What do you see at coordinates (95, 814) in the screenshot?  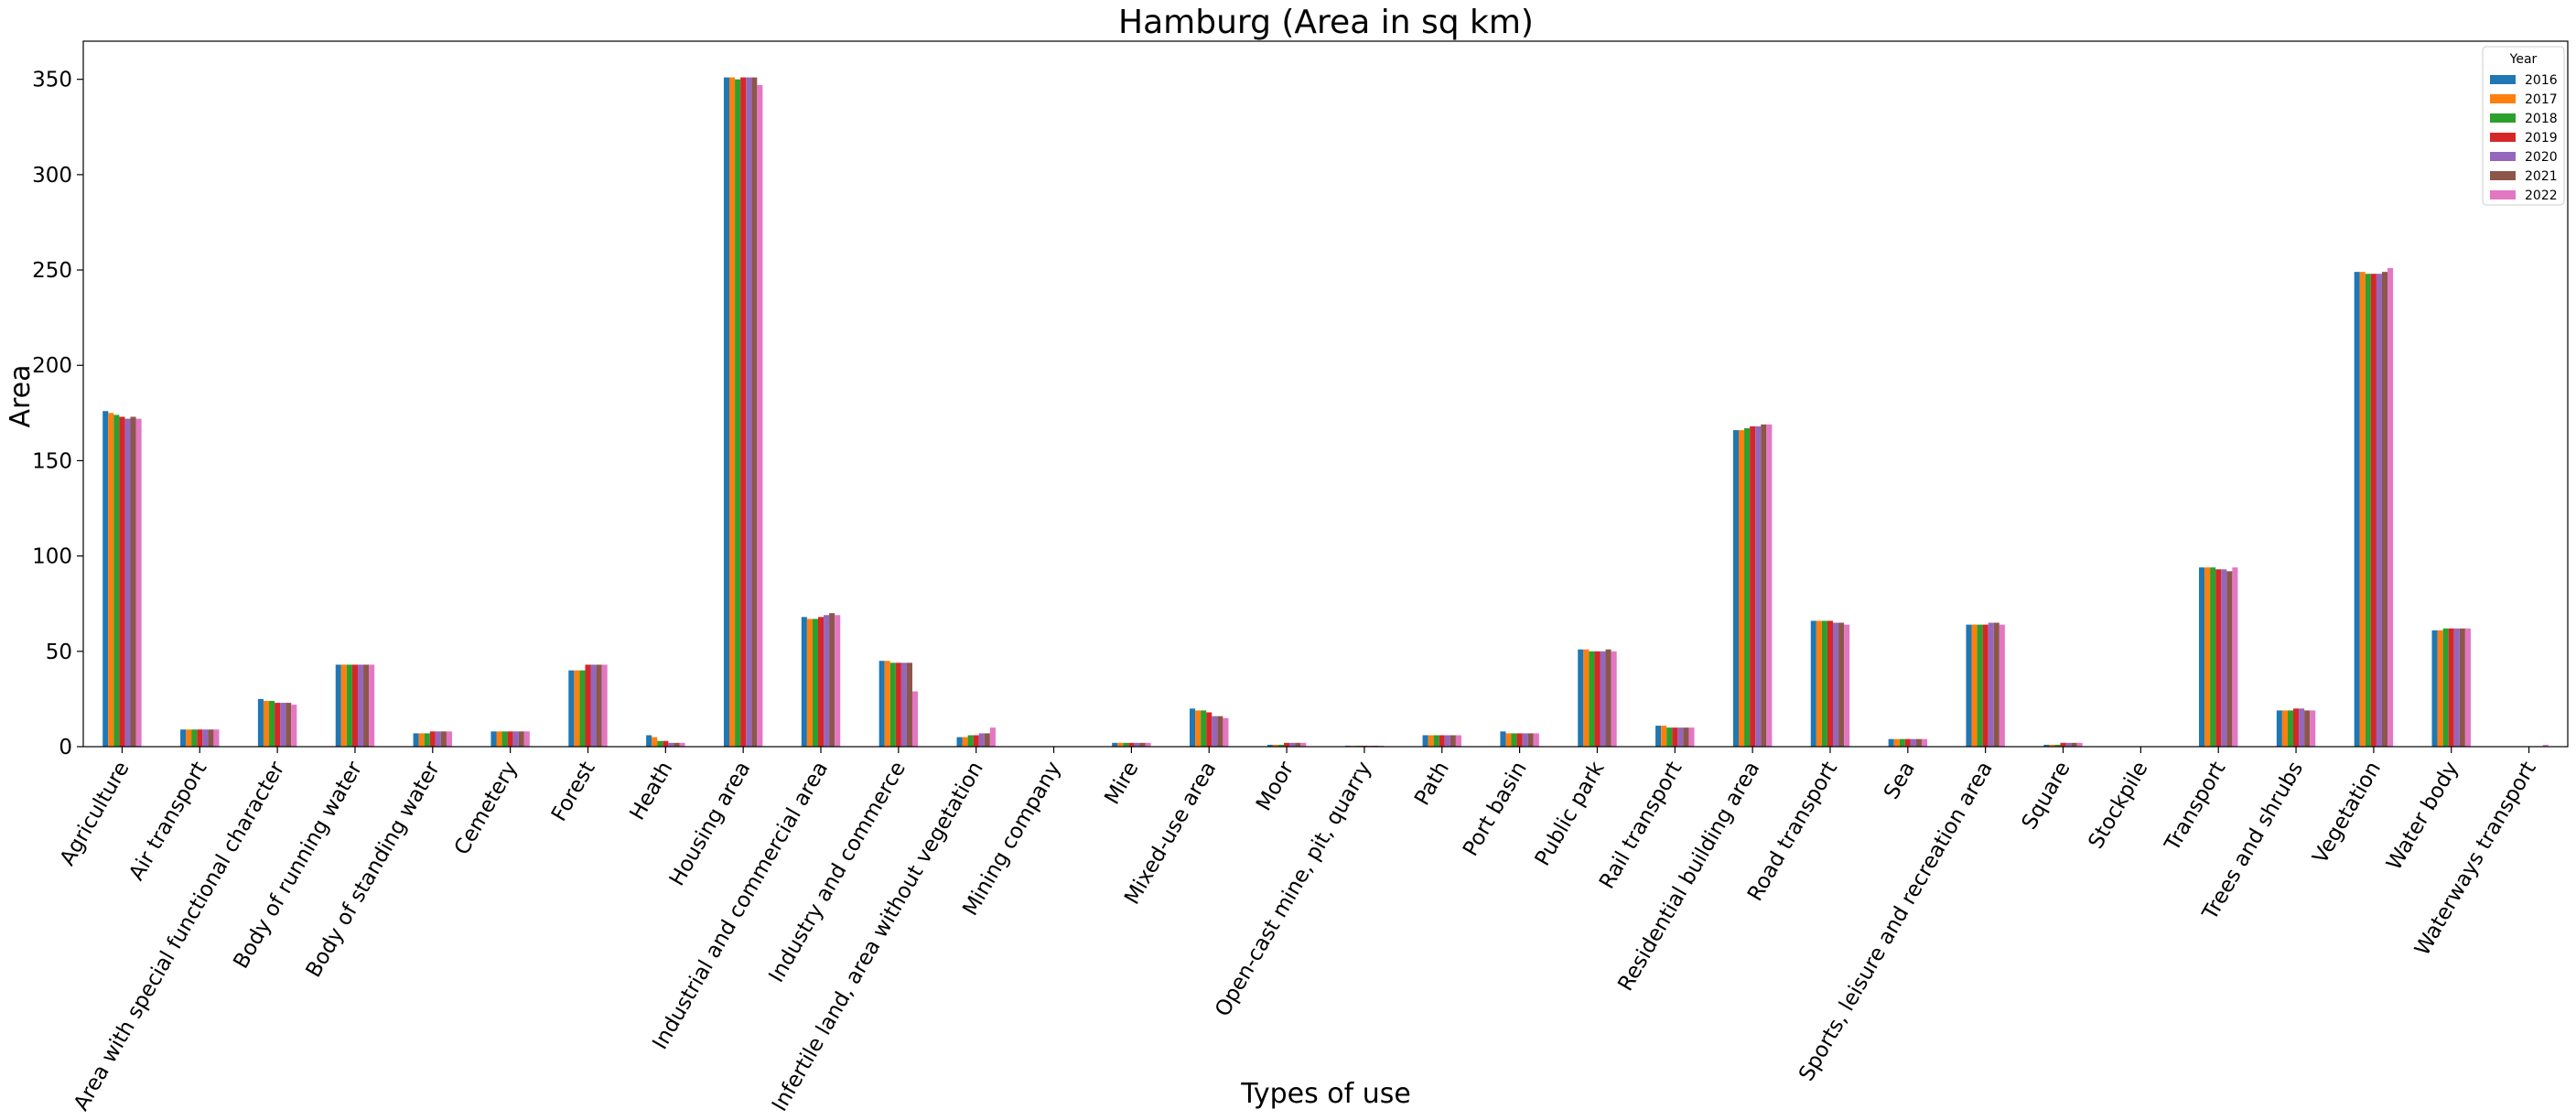 I see `x-tick-label: Agriculture` at bounding box center [95, 814].